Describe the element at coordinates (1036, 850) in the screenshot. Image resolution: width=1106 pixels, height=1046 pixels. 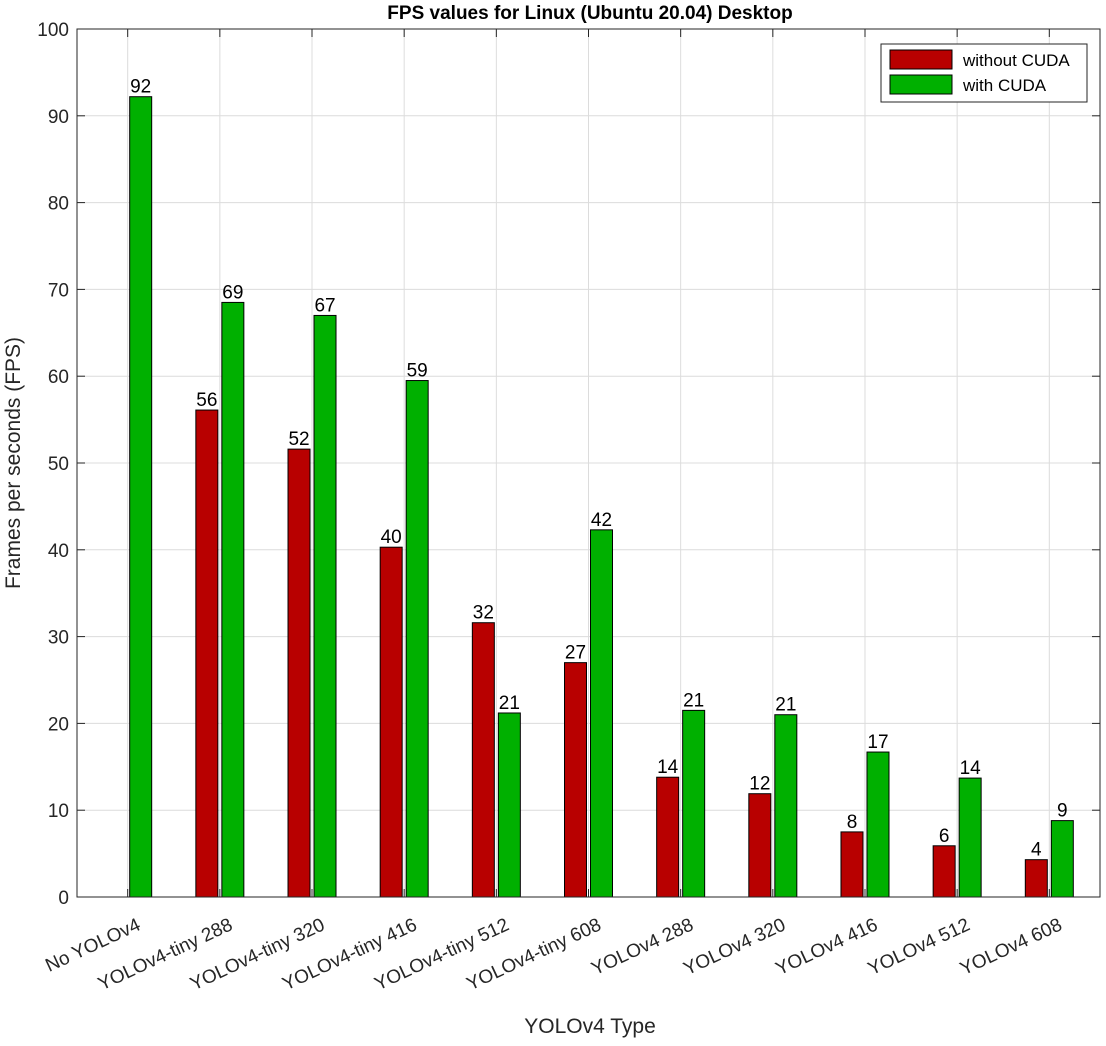
I see `data-label: 4` at that location.